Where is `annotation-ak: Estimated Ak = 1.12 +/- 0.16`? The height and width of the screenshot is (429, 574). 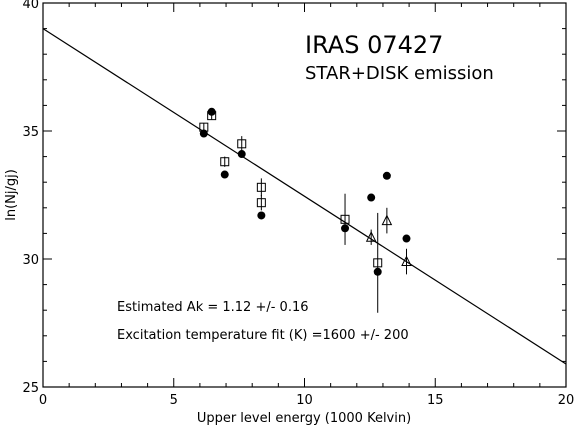
annotation-ak: Estimated Ak = 1.12 +/- 0.16 is located at coordinates (213, 307).